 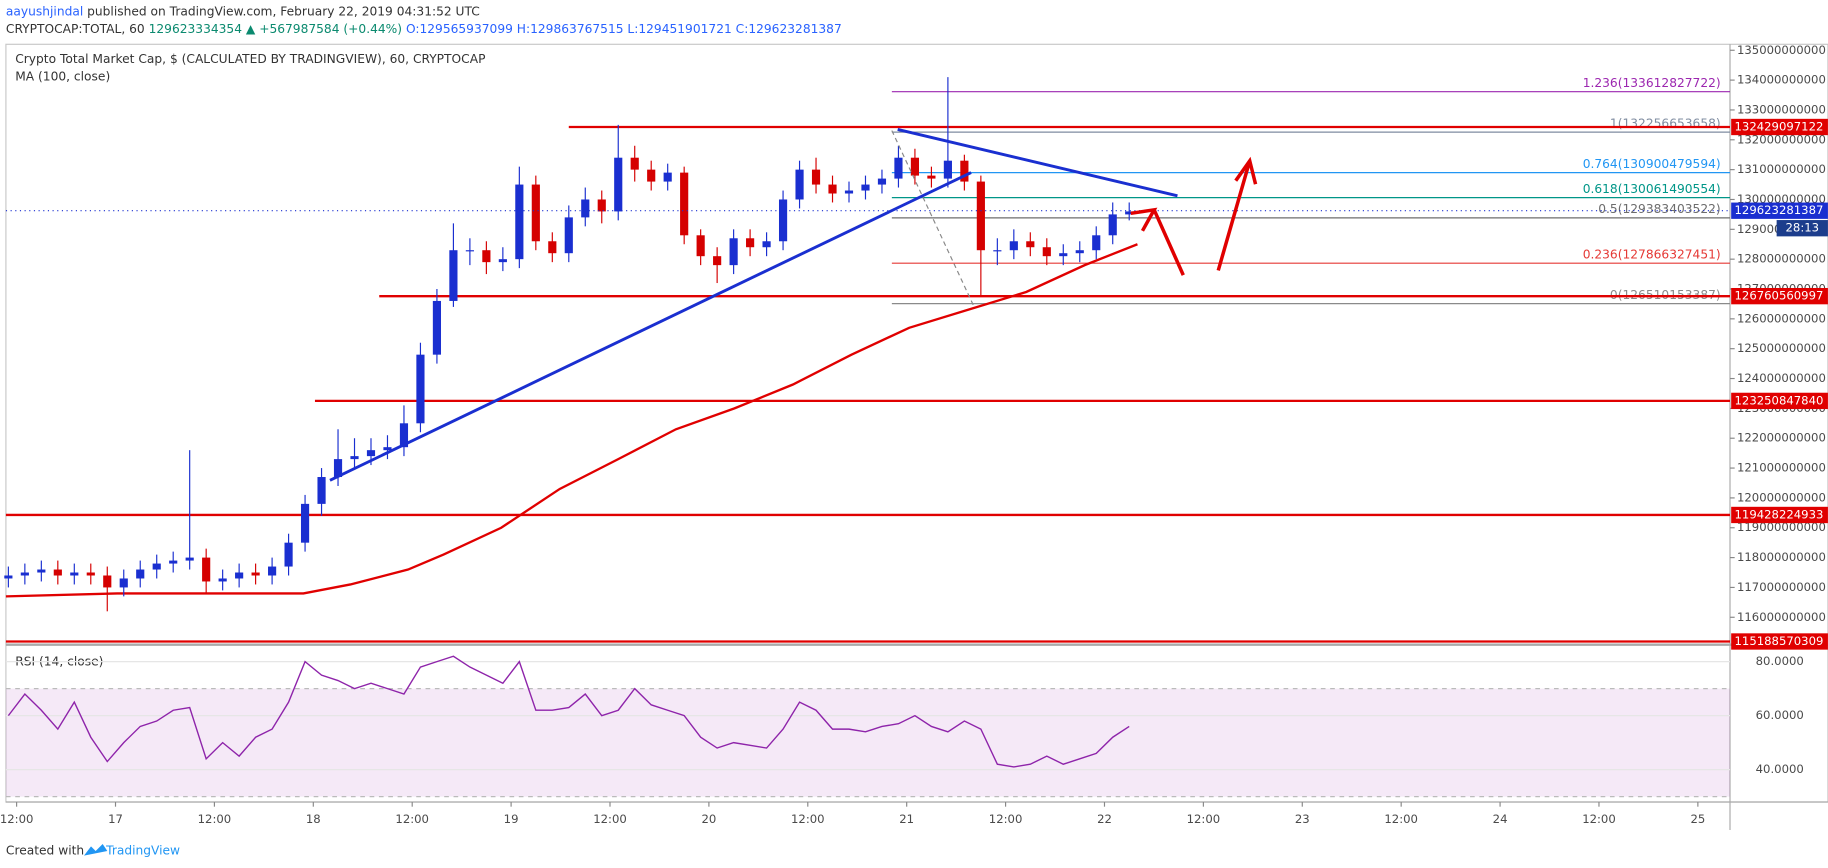 What do you see at coordinates (75, 29) in the screenshot?
I see `symbol: CRYPTOCAP:TOTAL, 60` at bounding box center [75, 29].